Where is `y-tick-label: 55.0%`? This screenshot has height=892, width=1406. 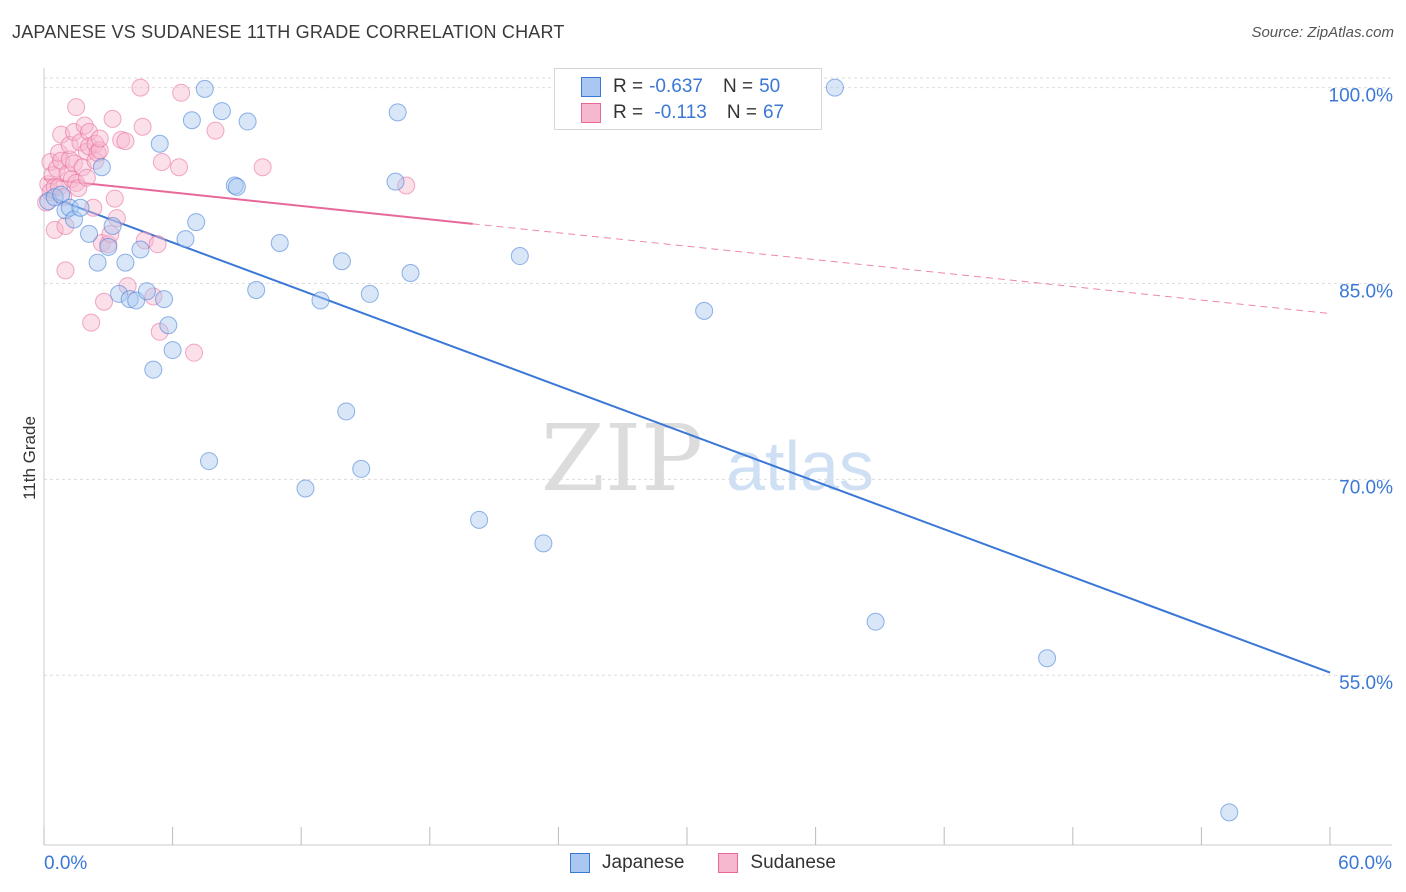
y-tick-label: 55.0% is located at coordinates (1366, 683).